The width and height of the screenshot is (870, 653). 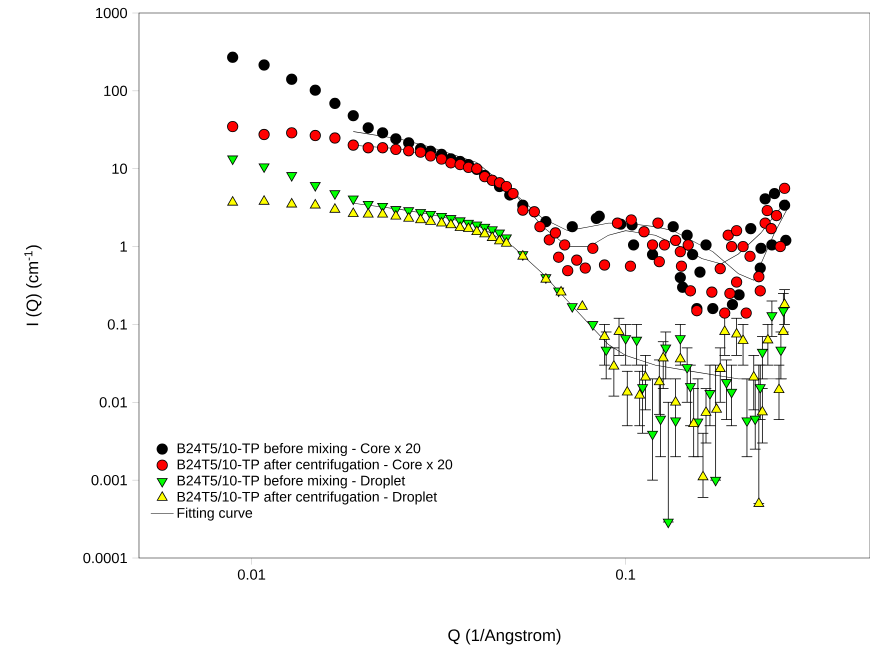 What do you see at coordinates (112, 13) in the screenshot?
I see `y-tick-label: 1000` at bounding box center [112, 13].